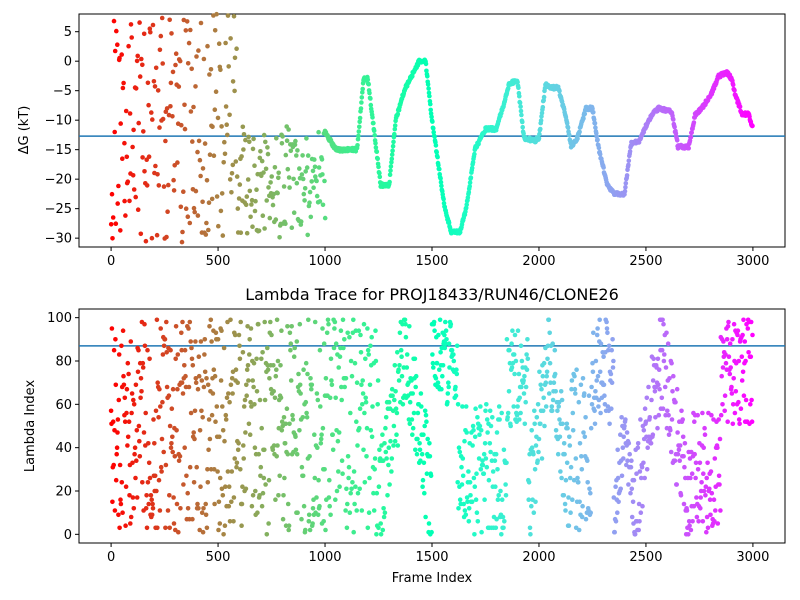  I want to click on y-tick-label: 80, so click(63, 362).